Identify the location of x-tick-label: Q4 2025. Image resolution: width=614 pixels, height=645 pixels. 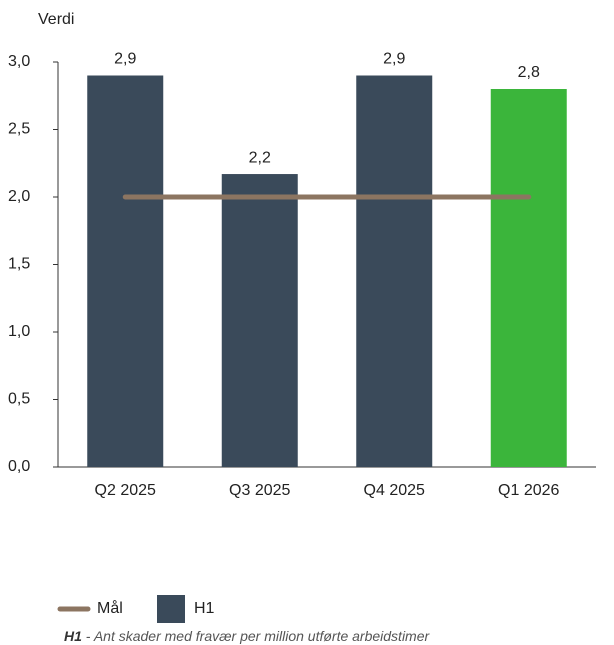
(394, 490).